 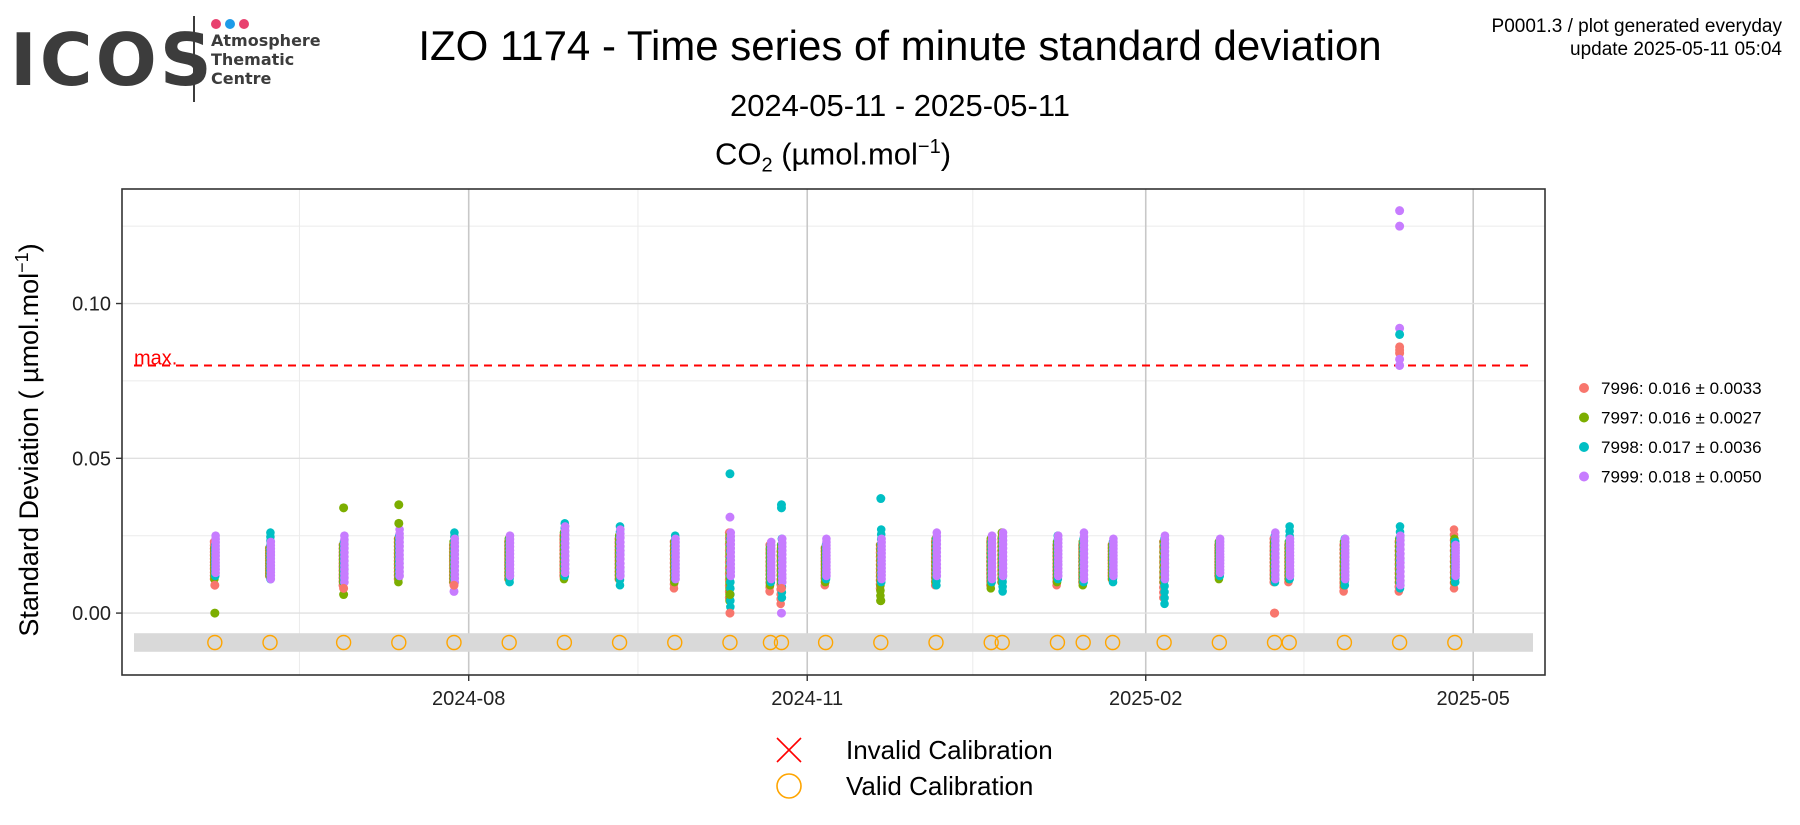 What do you see at coordinates (738, 154) in the screenshot?
I see `species-main: CO` at bounding box center [738, 154].